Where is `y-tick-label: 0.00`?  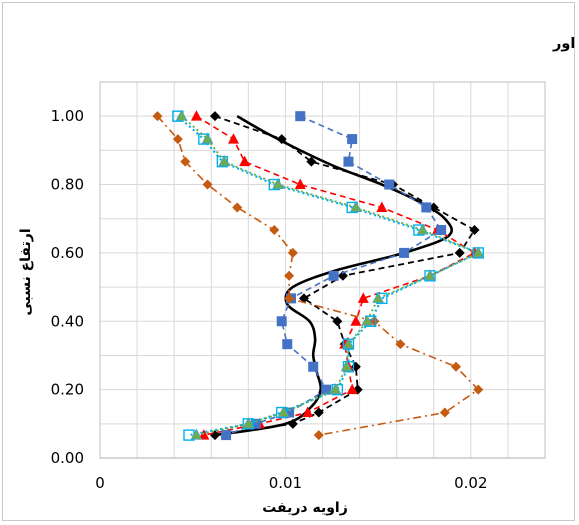
y-tick-label: 0.00 is located at coordinates (67, 458).